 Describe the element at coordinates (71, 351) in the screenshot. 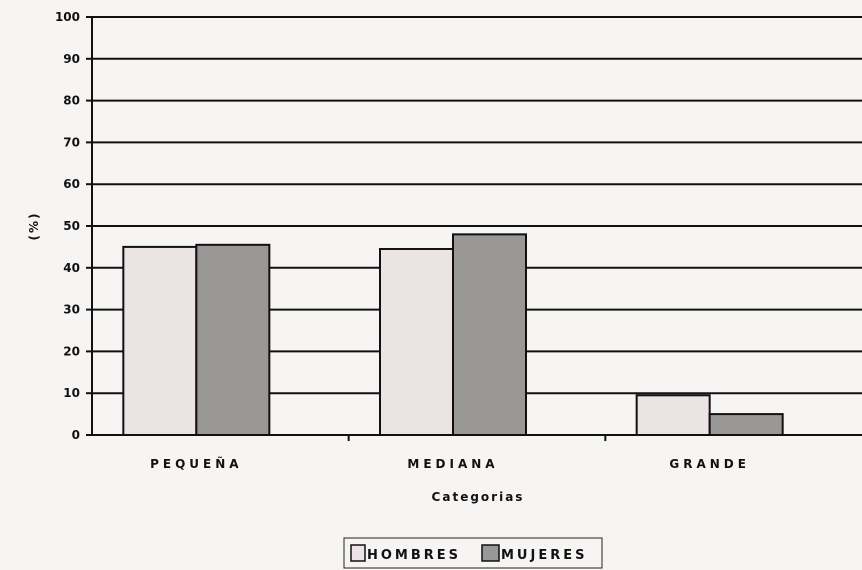

I see `y-tick-label-20: 20` at that location.